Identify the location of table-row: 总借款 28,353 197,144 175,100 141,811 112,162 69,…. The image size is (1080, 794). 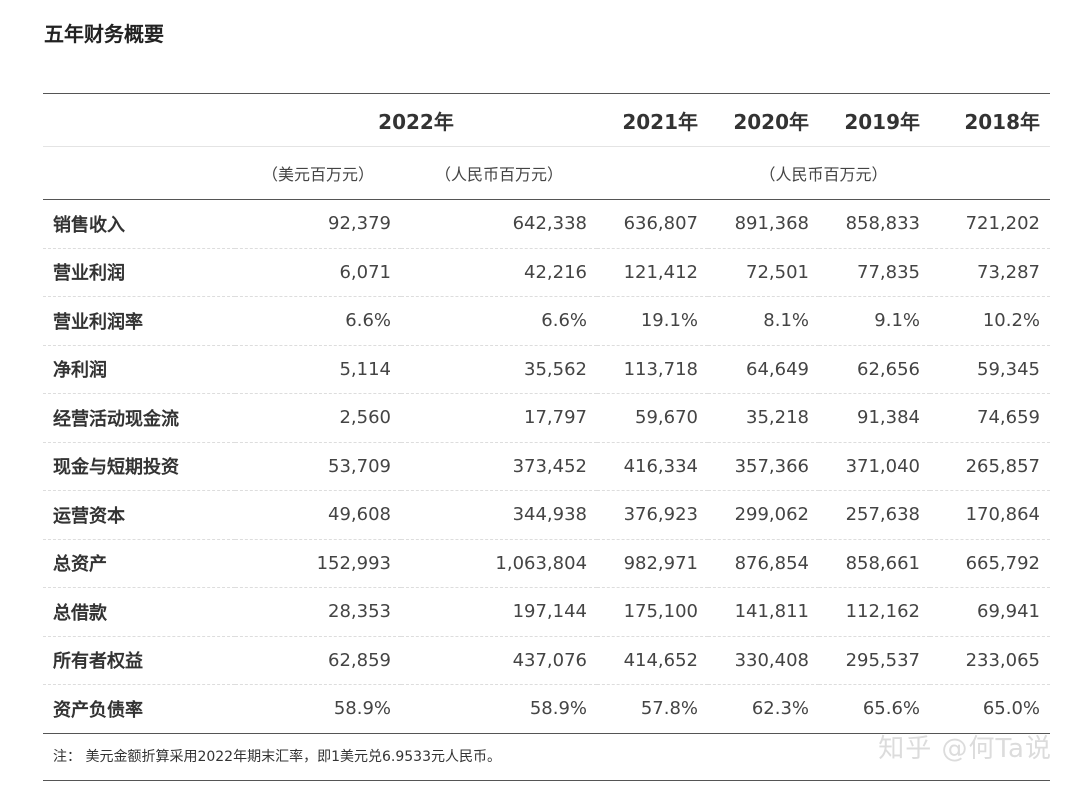
(547, 612).